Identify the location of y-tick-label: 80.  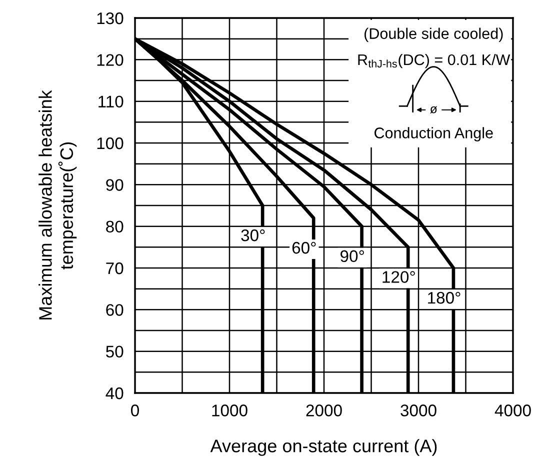
(115, 226).